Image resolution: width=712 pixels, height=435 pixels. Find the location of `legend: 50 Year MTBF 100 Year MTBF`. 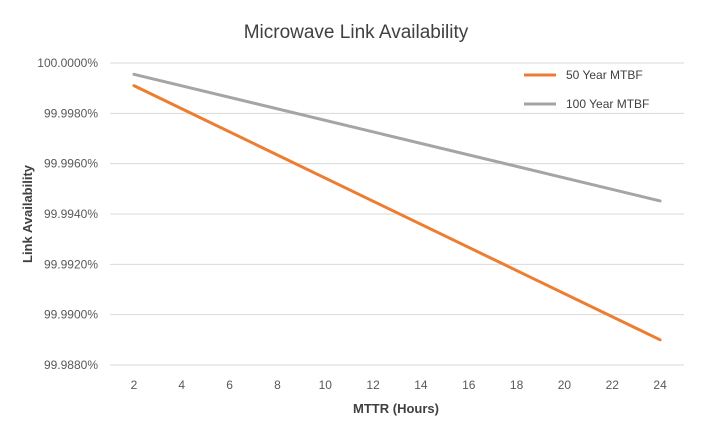

legend: 50 Year MTBF 100 Year MTBF is located at coordinates (586, 89).